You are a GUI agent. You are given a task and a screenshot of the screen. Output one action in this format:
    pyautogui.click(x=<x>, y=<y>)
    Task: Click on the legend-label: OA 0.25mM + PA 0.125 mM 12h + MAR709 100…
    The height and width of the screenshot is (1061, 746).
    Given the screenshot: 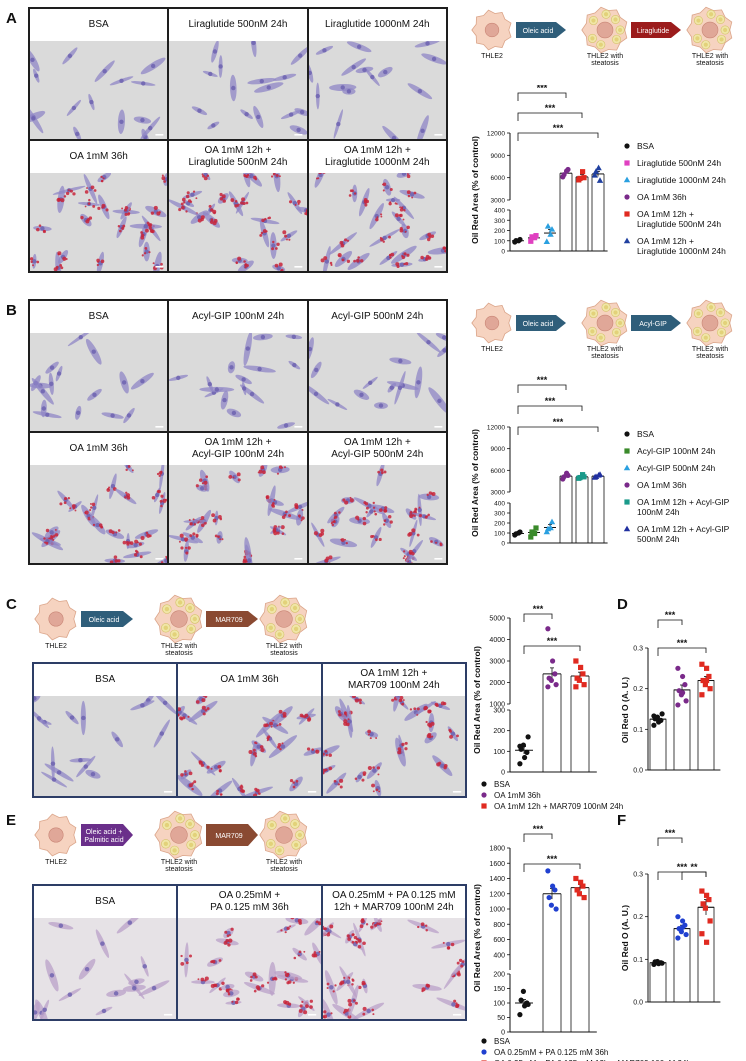 What is the action you would take?
    pyautogui.click(x=592, y=1060)
    